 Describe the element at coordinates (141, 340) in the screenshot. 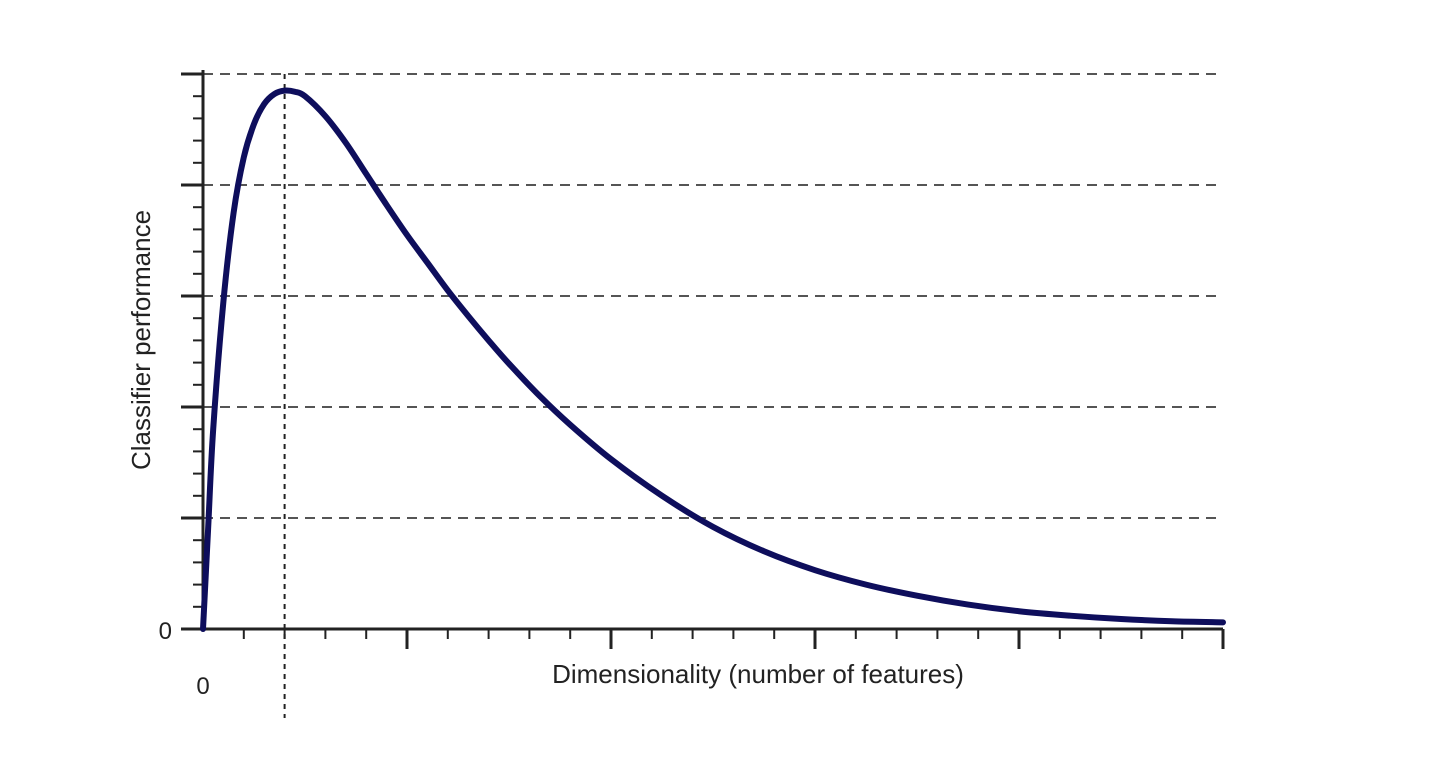

I see `y-axis-label: Classifier performance` at that location.